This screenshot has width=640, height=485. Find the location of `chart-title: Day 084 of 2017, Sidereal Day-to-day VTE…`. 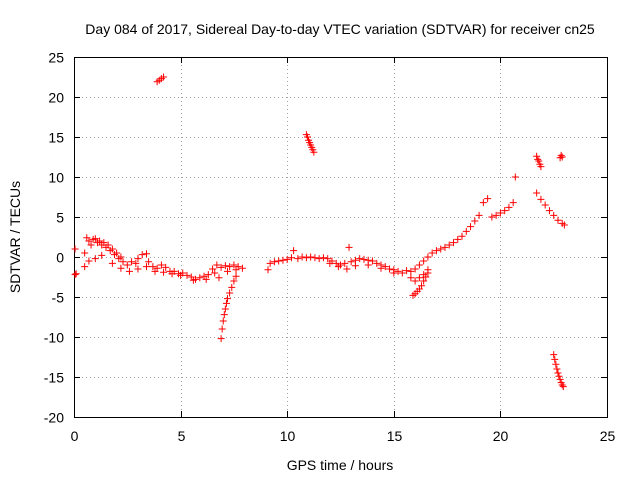

chart-title: Day 084 of 2017, Sidereal Day-to-day VTE… is located at coordinates (340, 29).